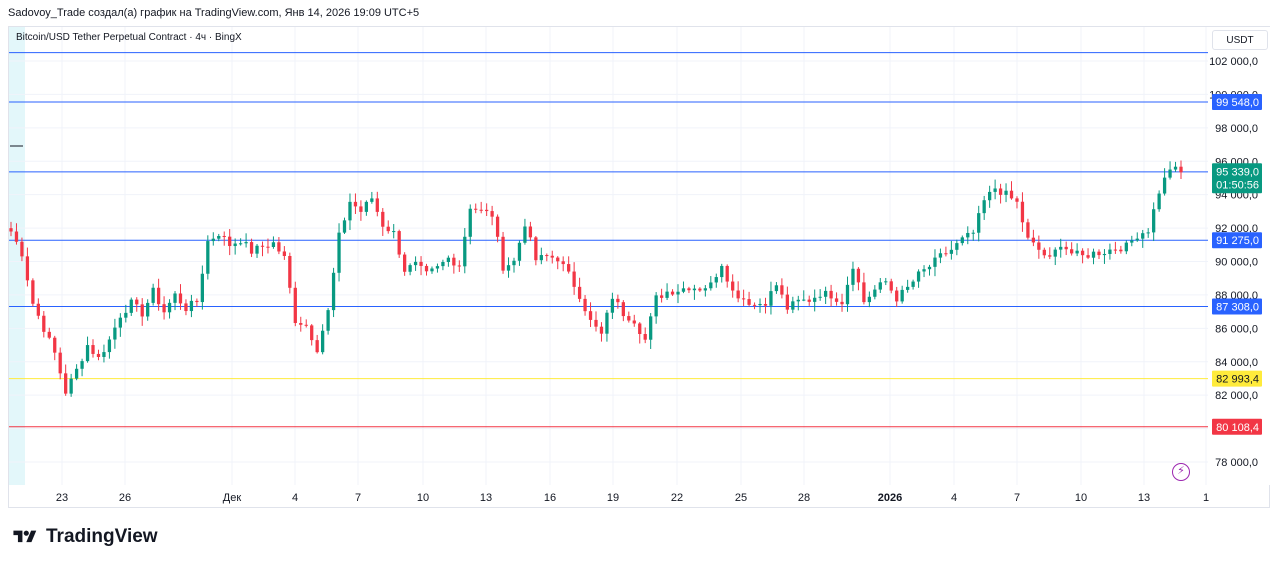 The height and width of the screenshot is (562, 1280). Describe the element at coordinates (1240, 40) in the screenshot. I see `currency-label: USDT` at that location.